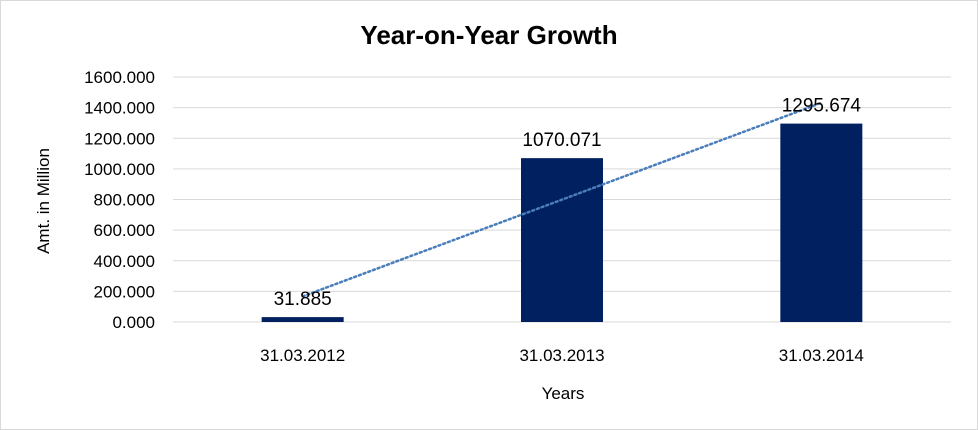 Image resolution: width=978 pixels, height=430 pixels. I want to click on y-tick-label: 800.000, so click(124, 200).